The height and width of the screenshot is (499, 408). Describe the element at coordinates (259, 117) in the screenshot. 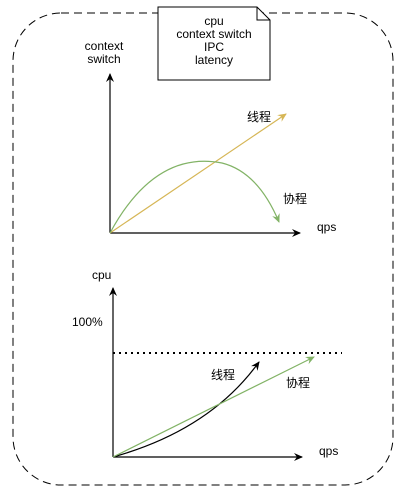

I see `top-thread-label: 线程` at that location.